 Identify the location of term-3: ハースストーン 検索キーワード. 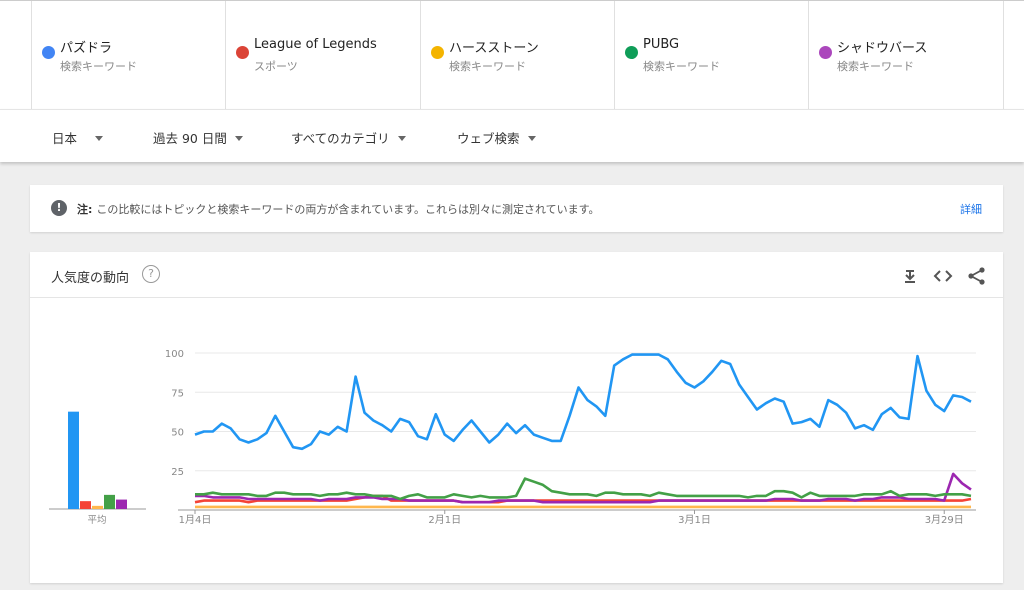
(517, 55).